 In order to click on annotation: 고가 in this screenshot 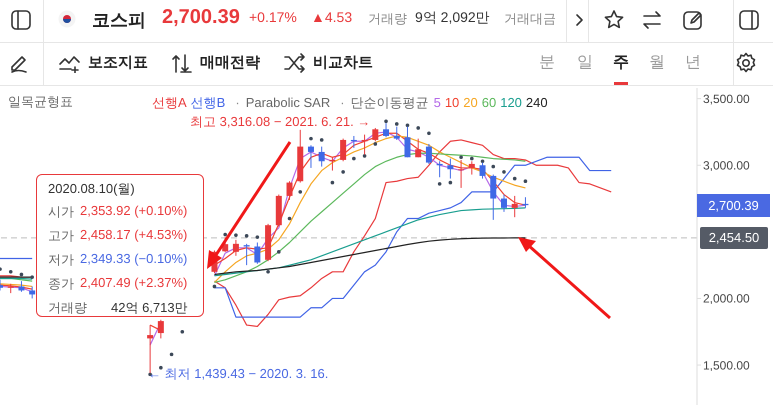, I will do `click(61, 236)`.